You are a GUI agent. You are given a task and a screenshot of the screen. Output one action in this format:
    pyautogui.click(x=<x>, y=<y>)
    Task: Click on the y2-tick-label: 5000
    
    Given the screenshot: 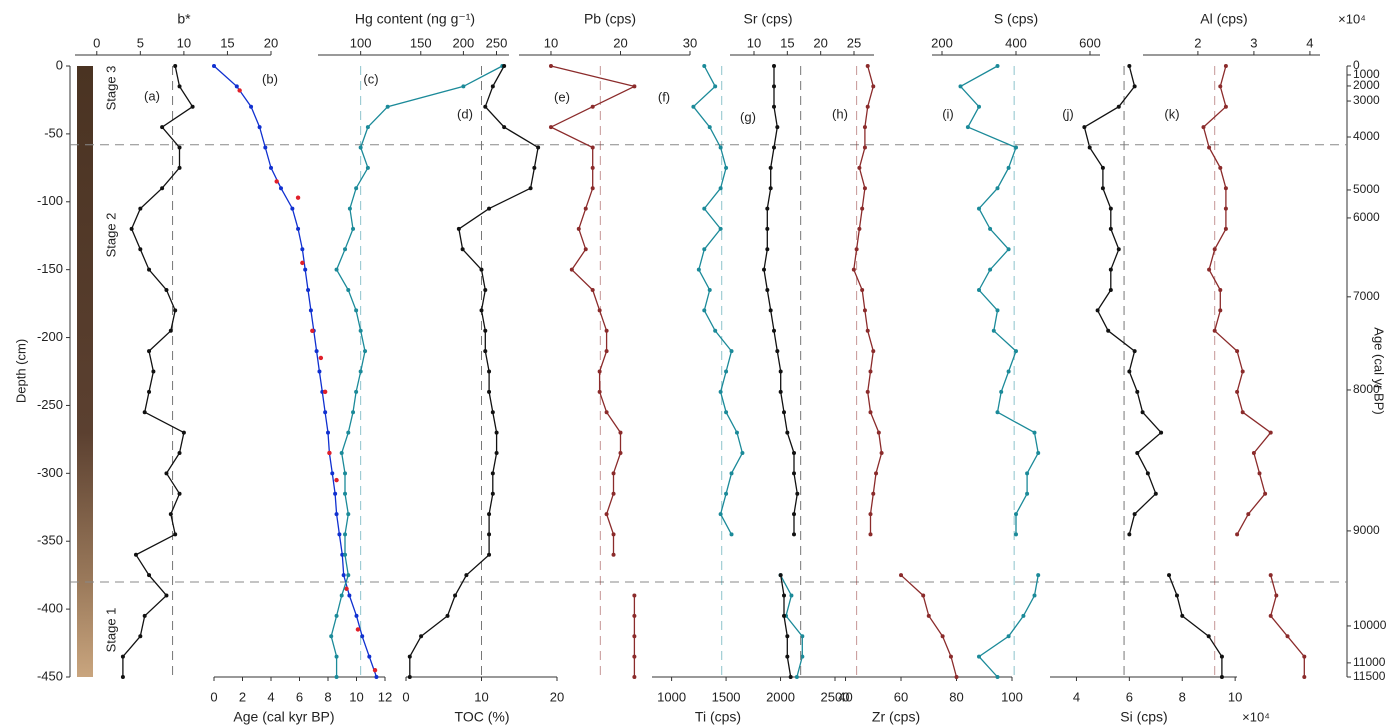 What is the action you would take?
    pyautogui.click(x=1366, y=189)
    